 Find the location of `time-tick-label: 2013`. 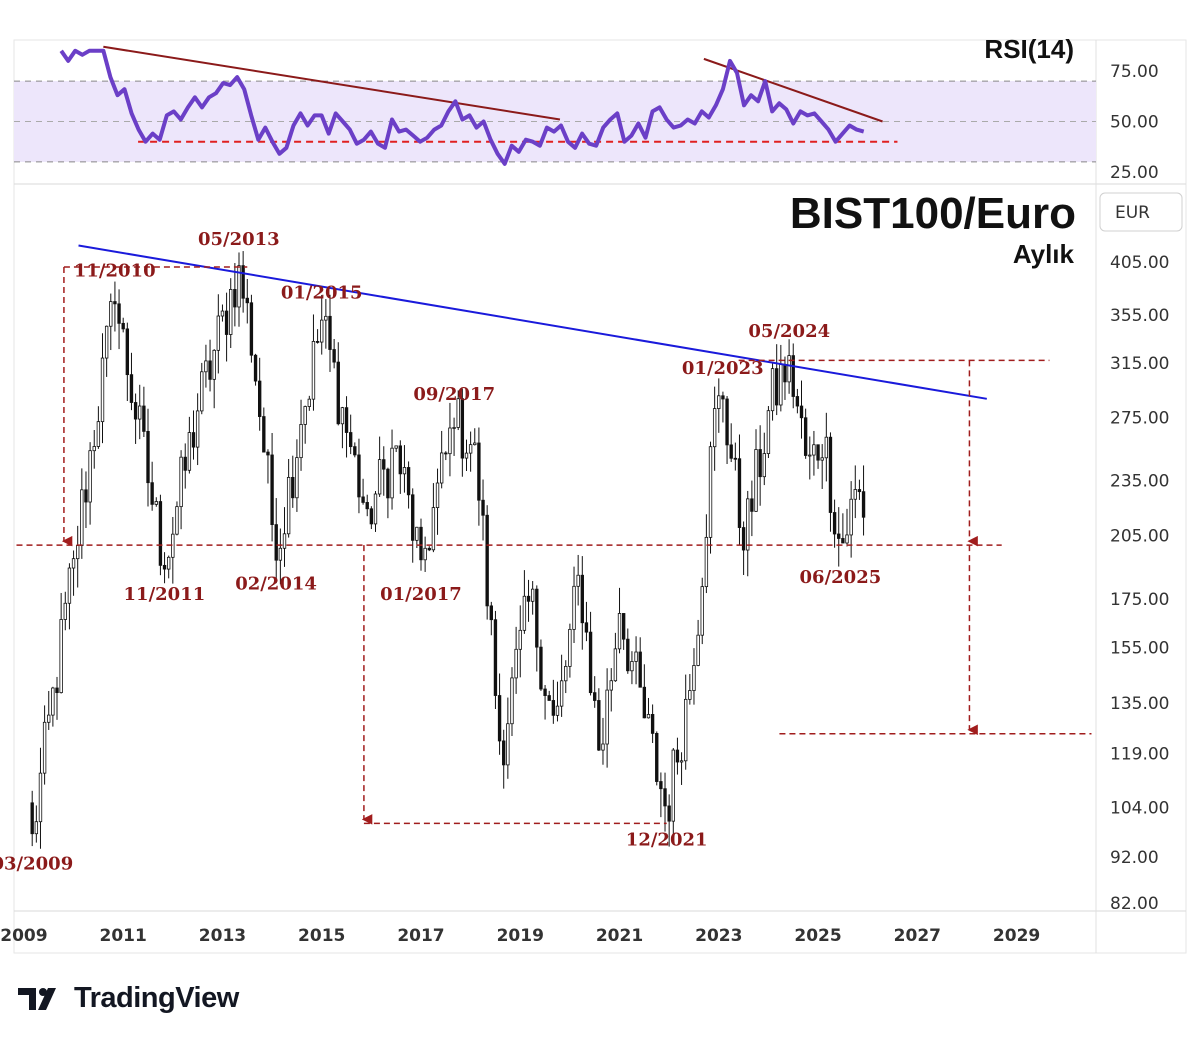

time-tick-label: 2013 is located at coordinates (222, 936).